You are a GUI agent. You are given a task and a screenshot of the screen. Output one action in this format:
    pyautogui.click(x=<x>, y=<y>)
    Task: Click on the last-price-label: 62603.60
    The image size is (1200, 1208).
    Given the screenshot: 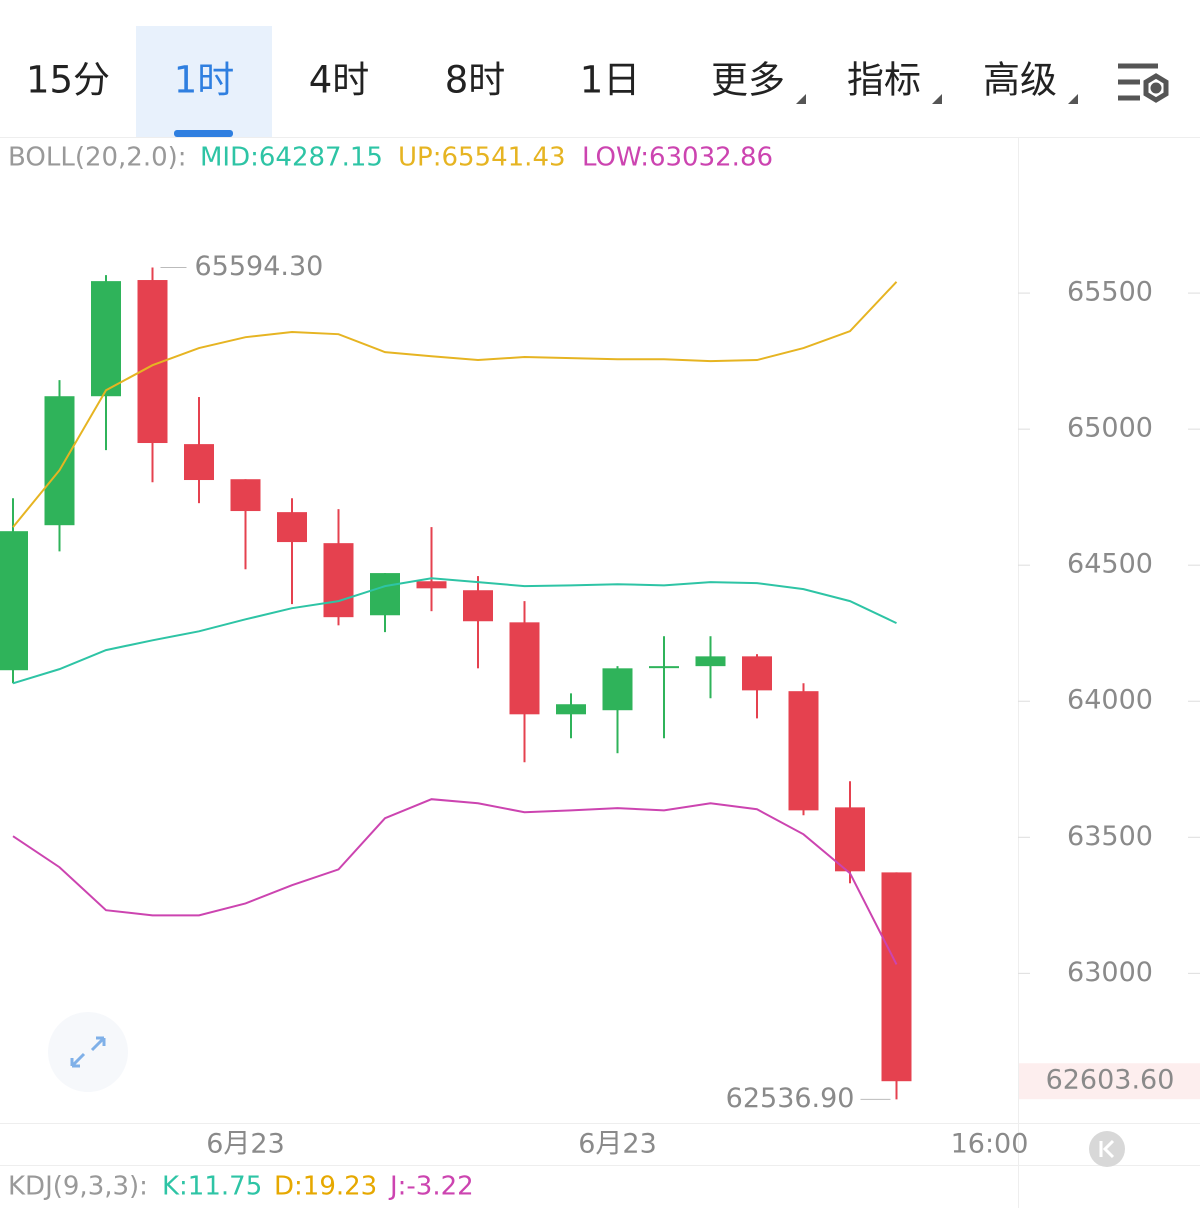 What is the action you would take?
    pyautogui.click(x=1110, y=1080)
    